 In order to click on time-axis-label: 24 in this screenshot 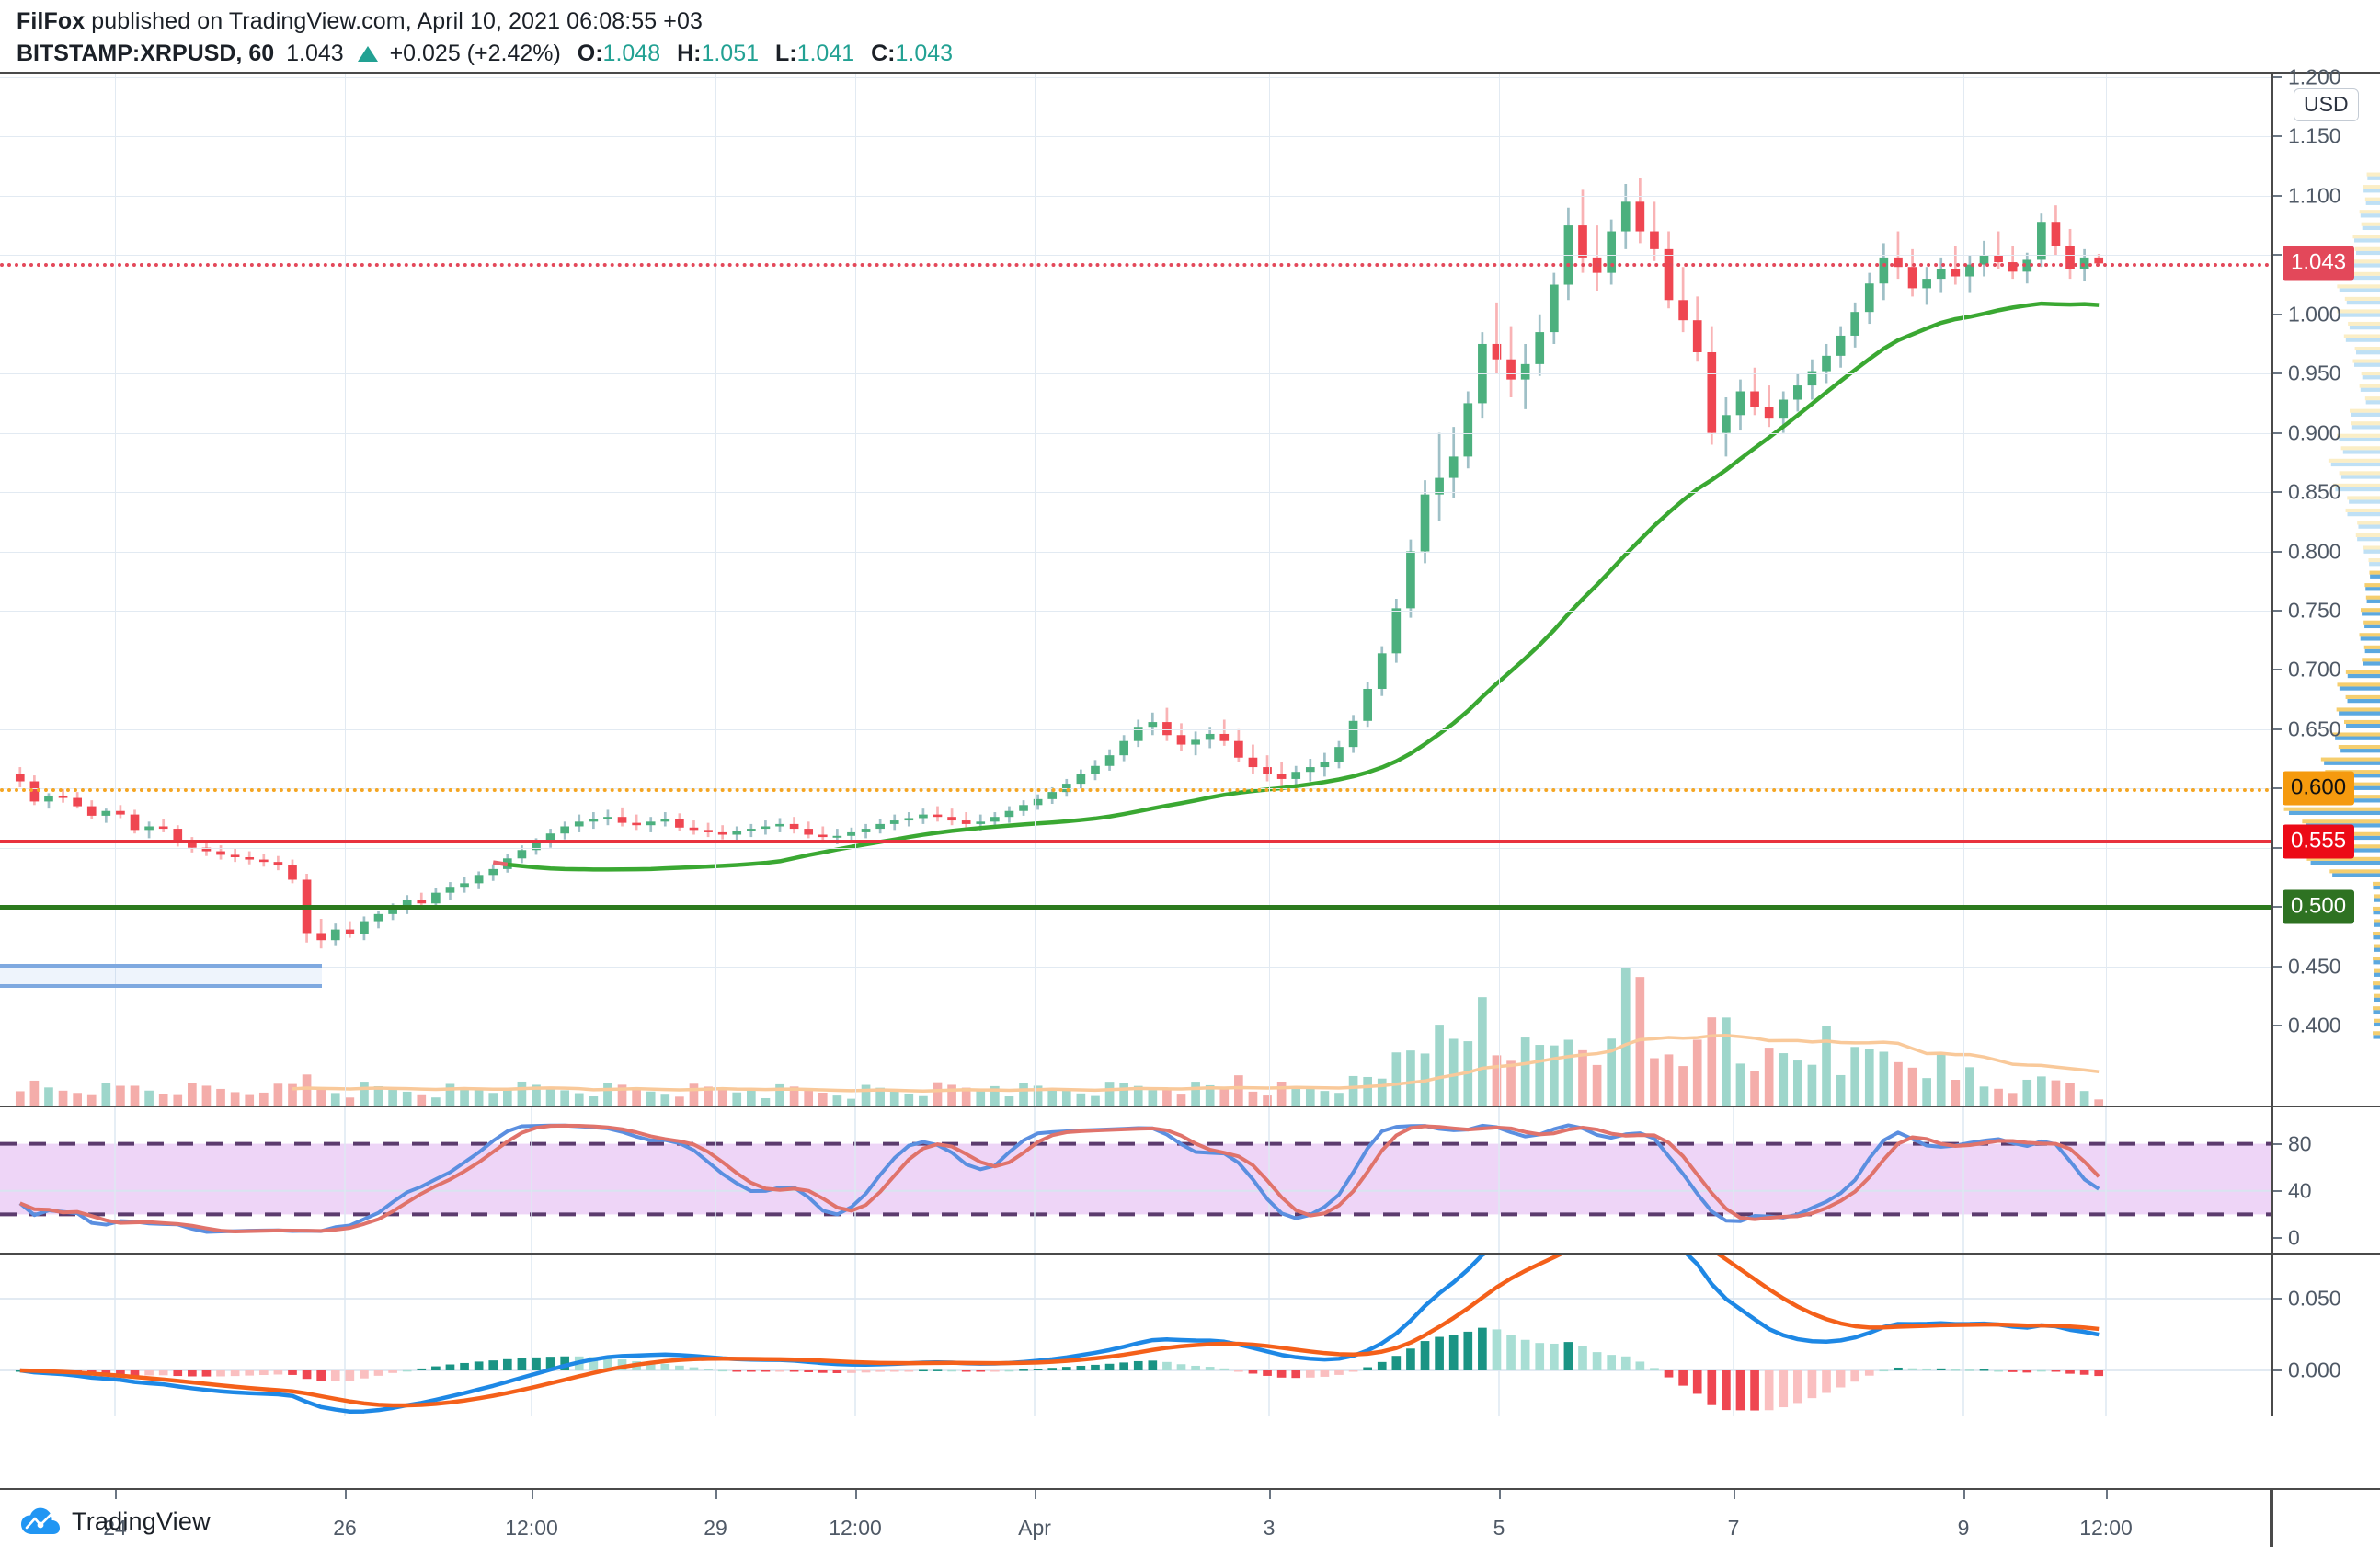, I will do `click(115, 1528)`.